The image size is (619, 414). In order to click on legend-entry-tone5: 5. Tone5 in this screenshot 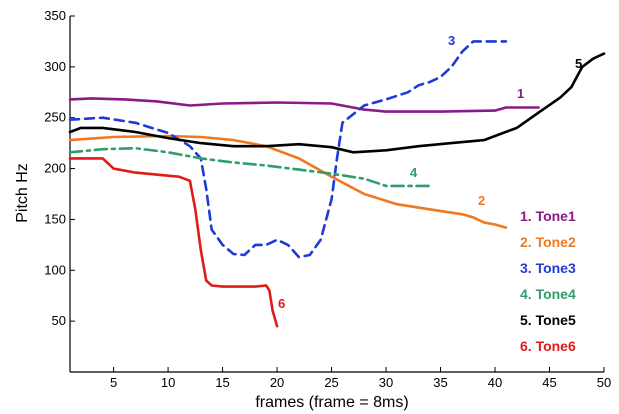, I will do `click(548, 320)`.